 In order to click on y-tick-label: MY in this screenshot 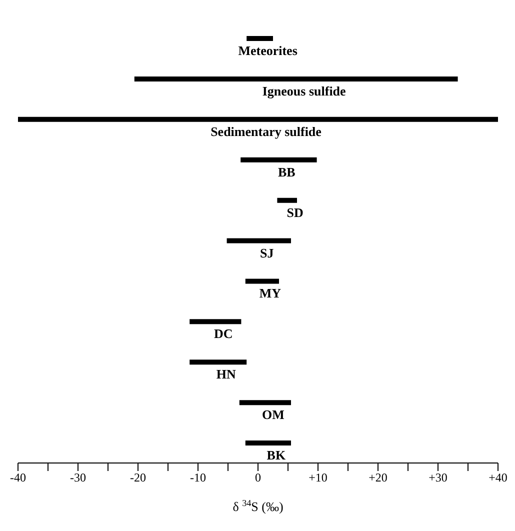, I will do `click(270, 293)`.